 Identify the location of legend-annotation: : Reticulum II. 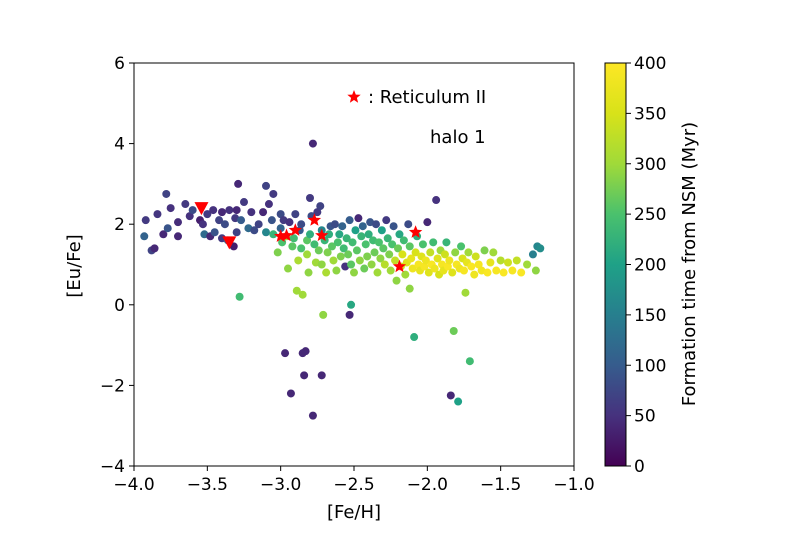
(416, 97).